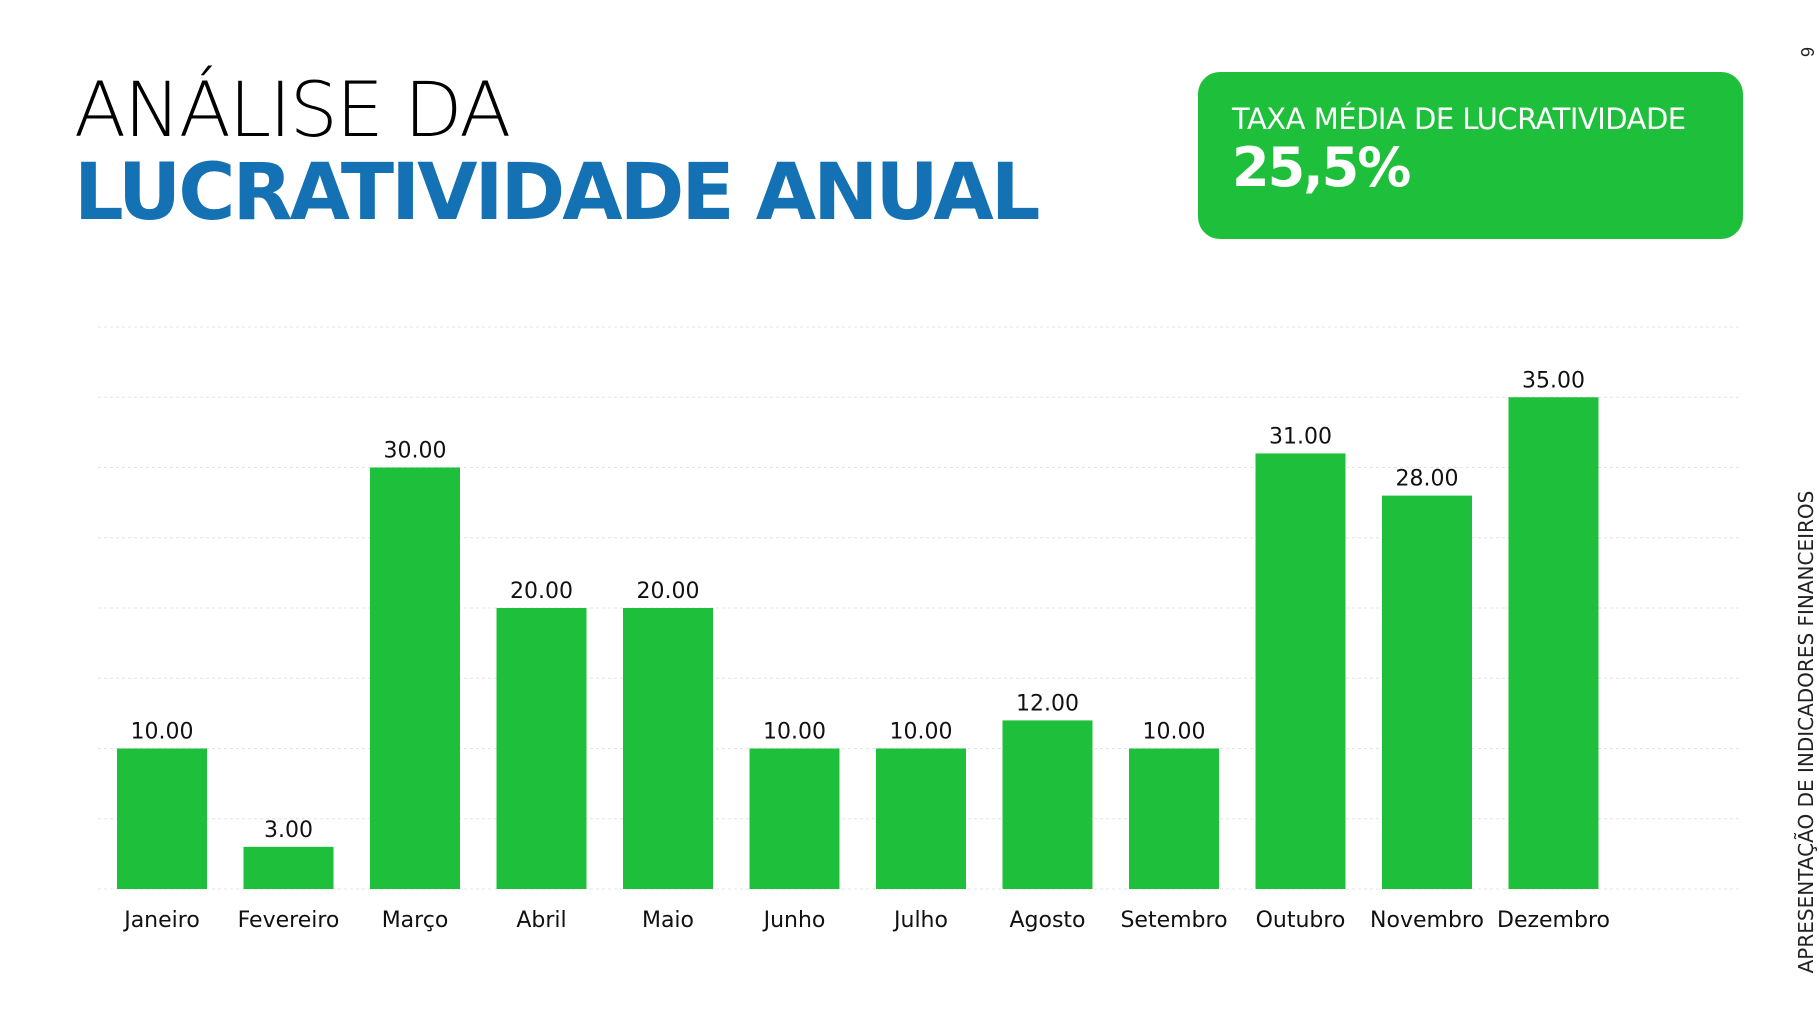 The width and height of the screenshot is (1820, 1024). I want to click on category-label-1: Fevereiro, so click(289, 920).